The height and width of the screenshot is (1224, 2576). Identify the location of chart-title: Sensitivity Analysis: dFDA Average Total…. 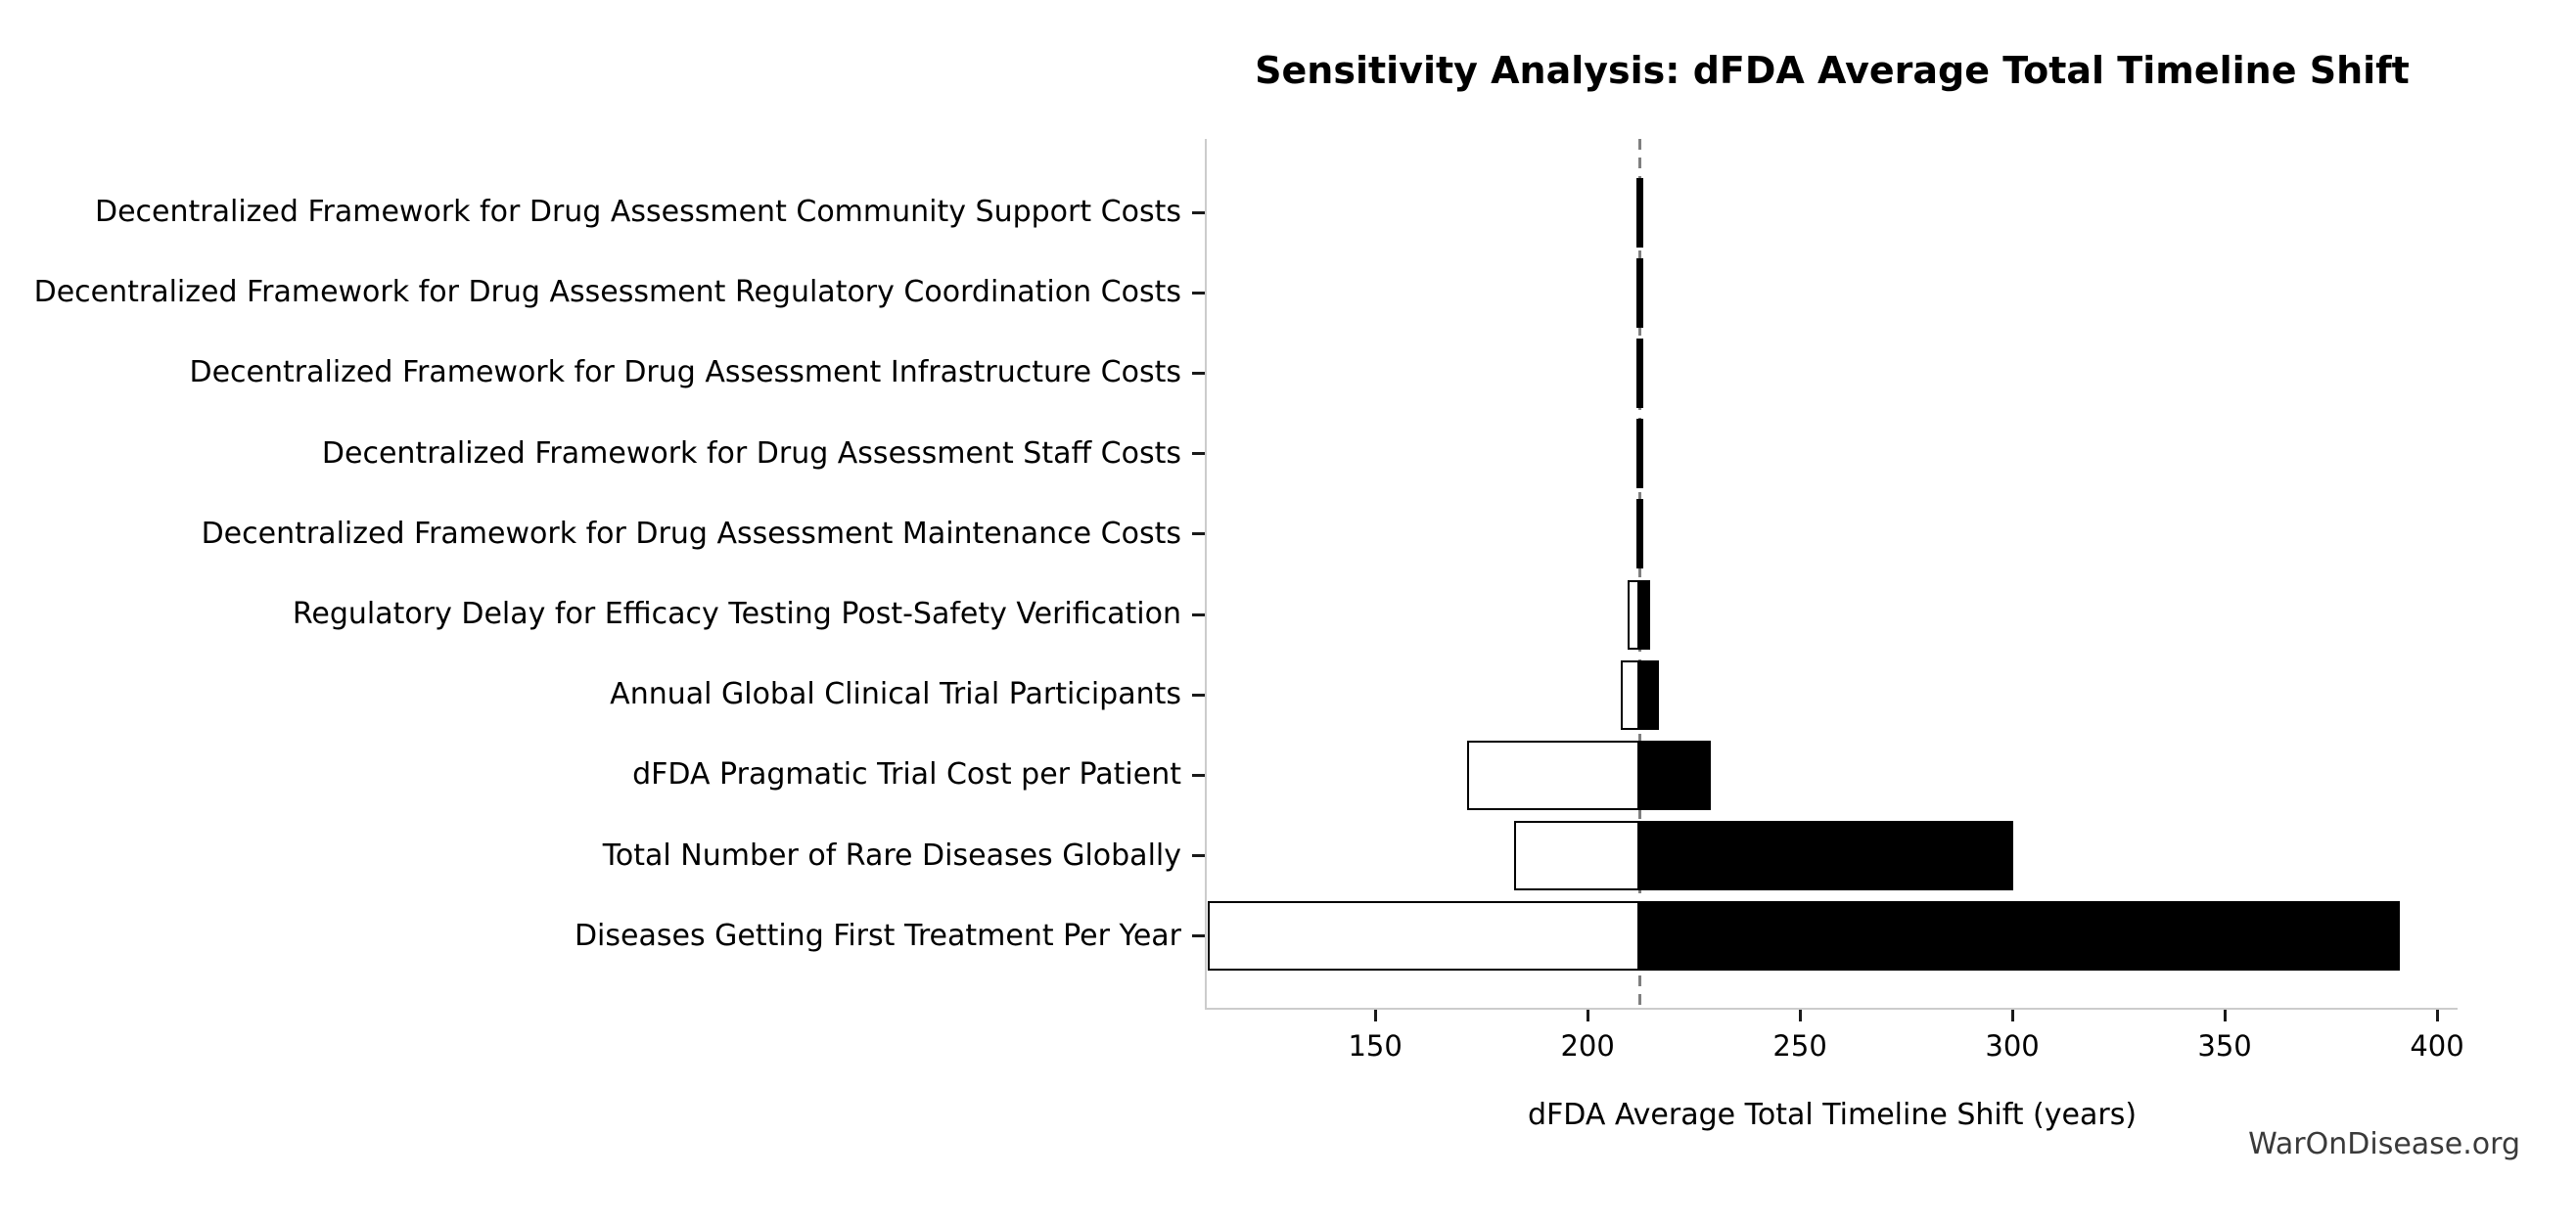
(1832, 70).